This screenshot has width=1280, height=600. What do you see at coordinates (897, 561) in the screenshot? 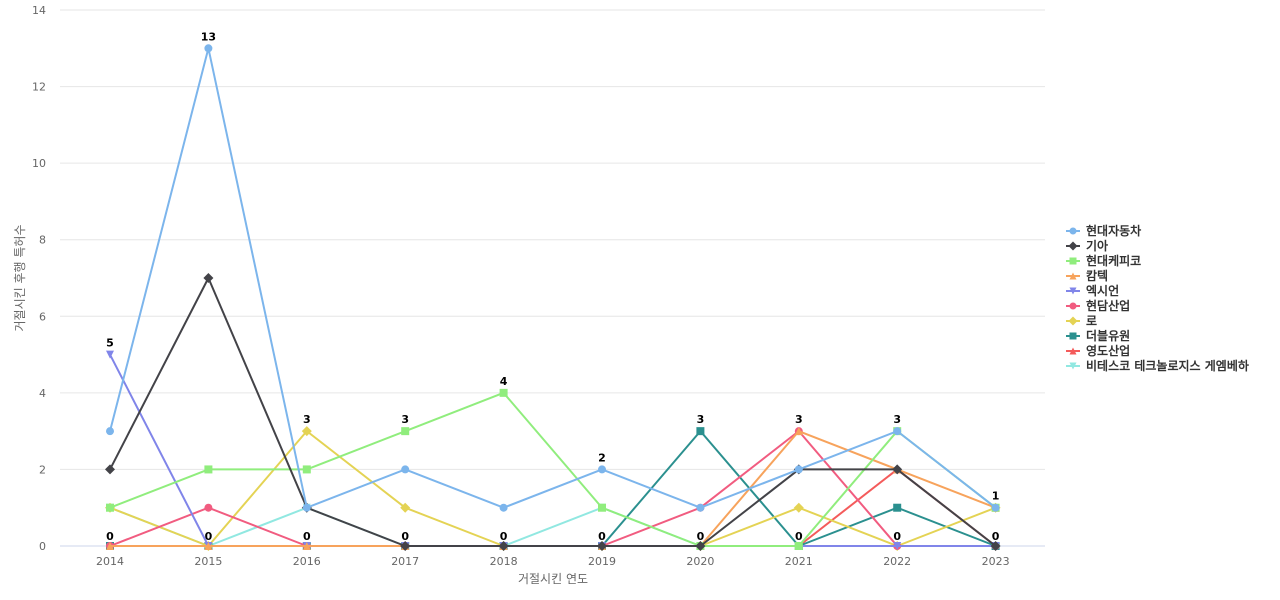
I see `x-tick-label: 2022` at bounding box center [897, 561].